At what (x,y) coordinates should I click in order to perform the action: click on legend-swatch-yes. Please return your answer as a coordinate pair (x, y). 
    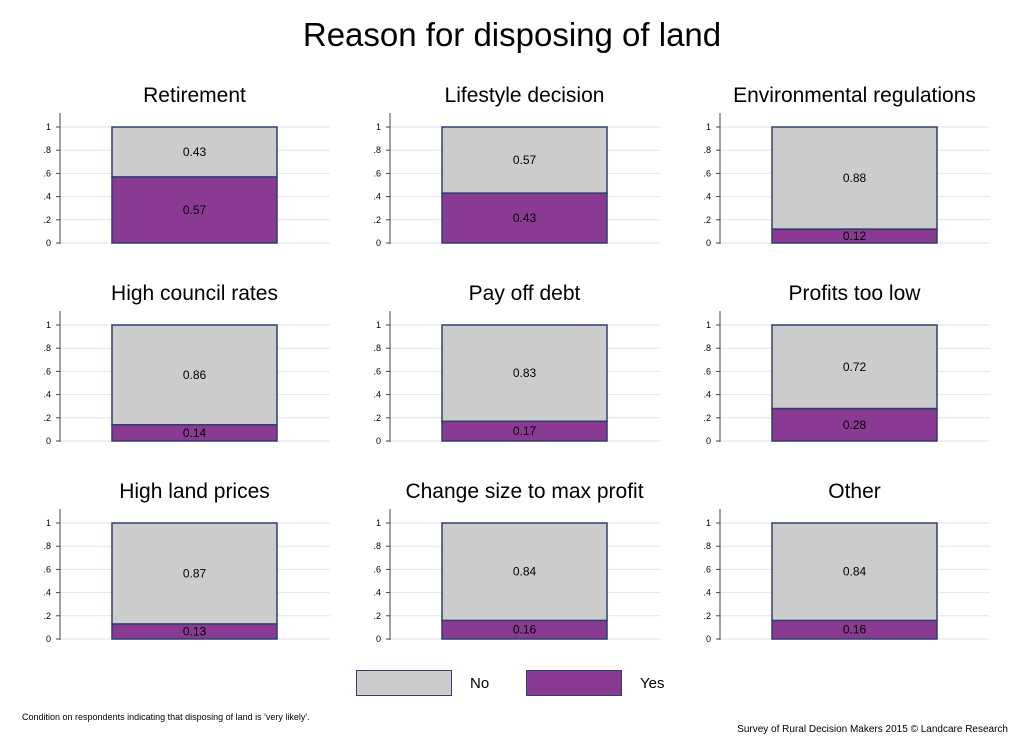
    Looking at the image, I should click on (574, 683).